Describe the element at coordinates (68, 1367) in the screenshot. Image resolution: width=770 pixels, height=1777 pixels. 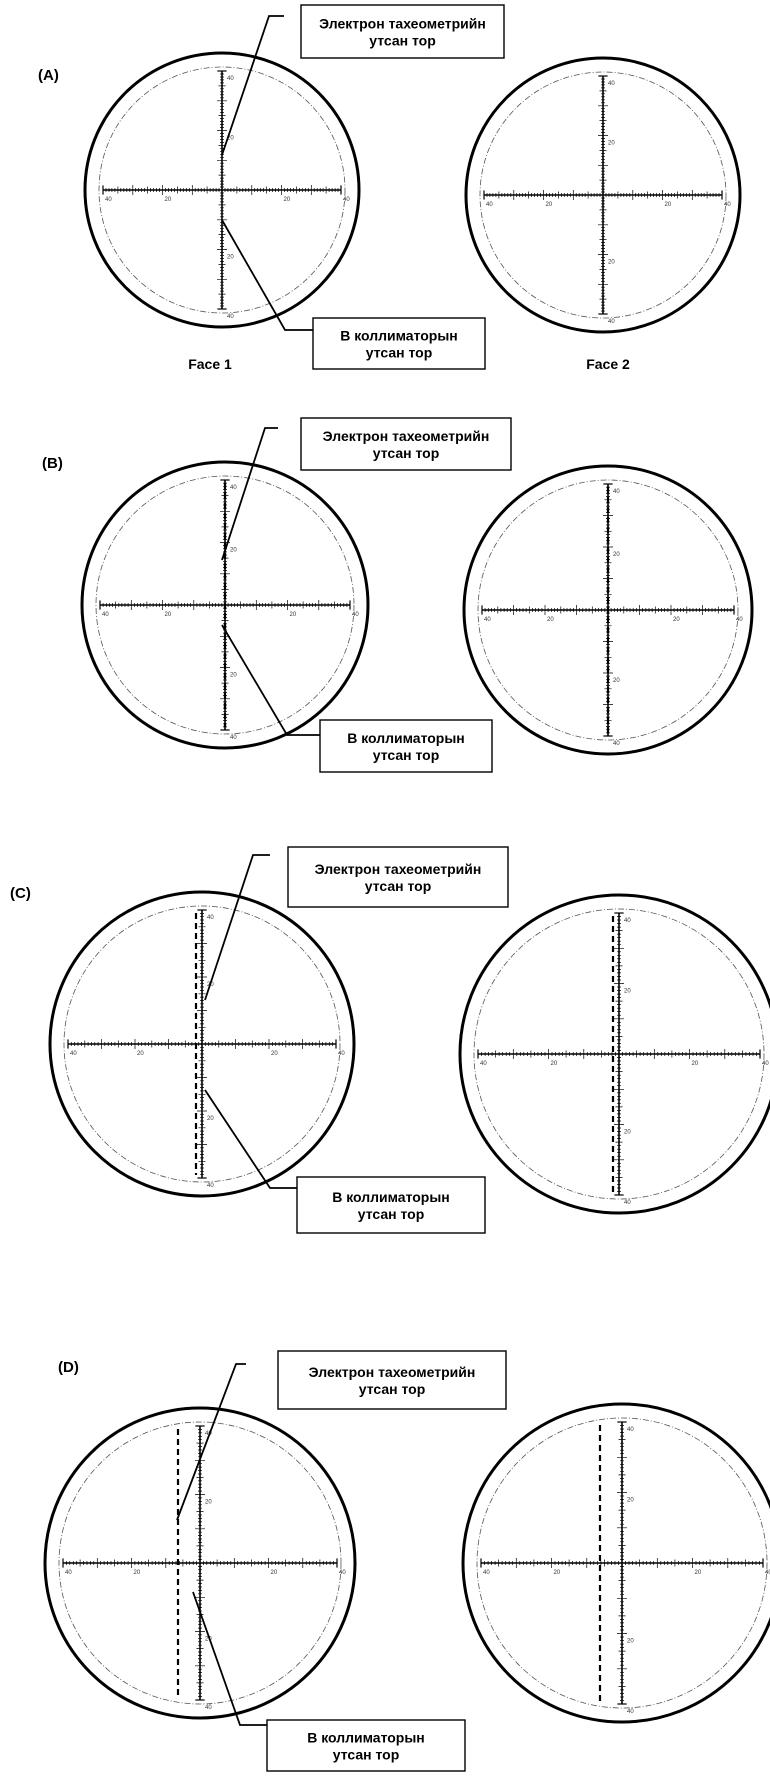
I see `panel-letter: (D)` at that location.